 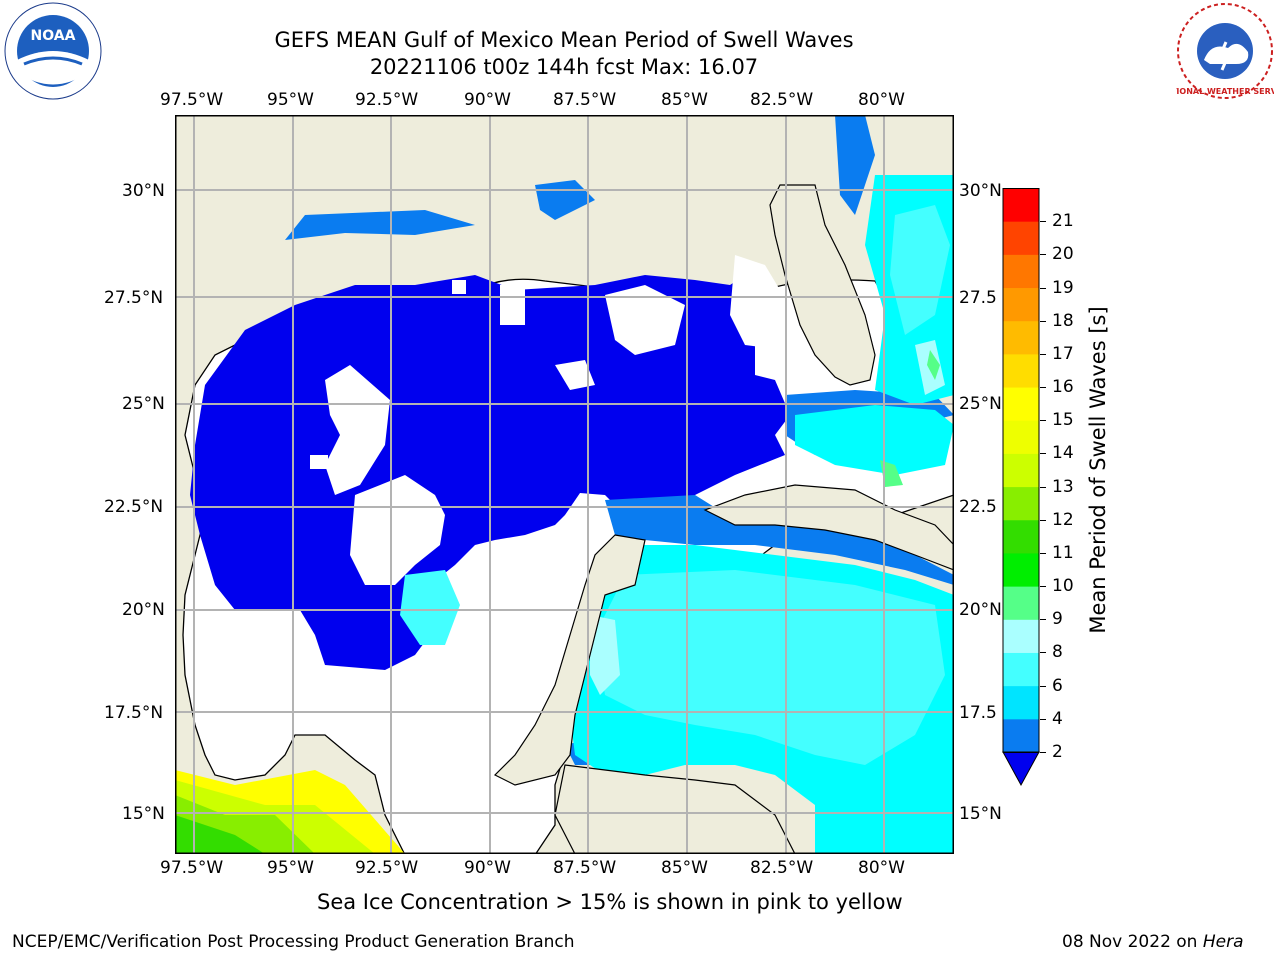 I want to click on colorbar-tick-label: 9, so click(x=1057, y=619).